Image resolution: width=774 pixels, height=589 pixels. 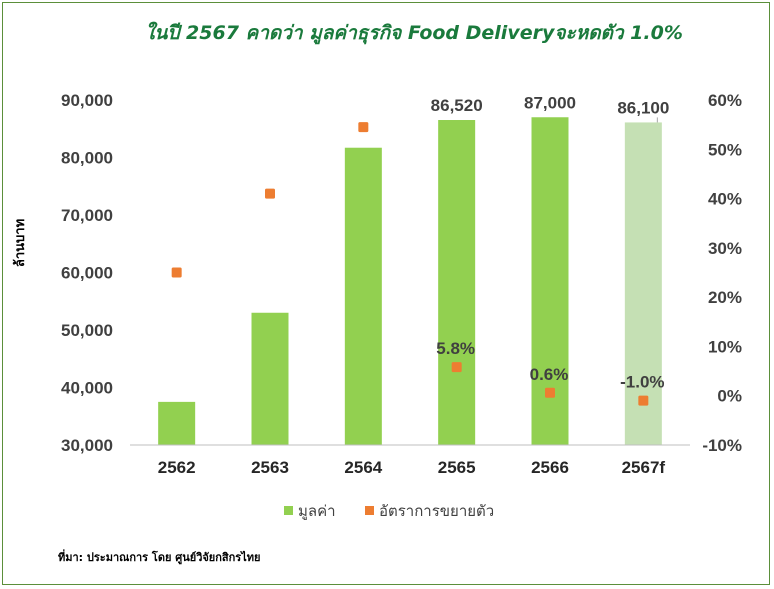 What do you see at coordinates (87, 330) in the screenshot?
I see `left-tick-label: 50,000` at bounding box center [87, 330].